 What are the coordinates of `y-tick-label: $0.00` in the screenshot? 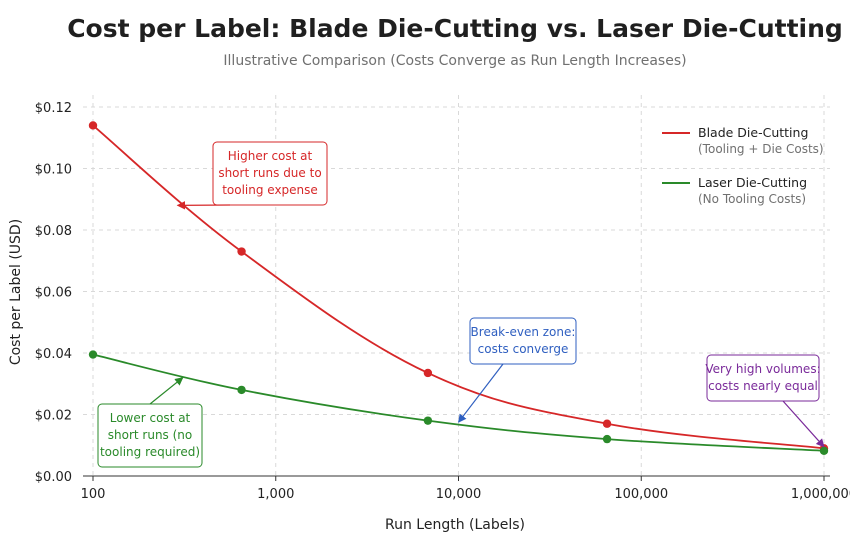 It's located at (53, 477).